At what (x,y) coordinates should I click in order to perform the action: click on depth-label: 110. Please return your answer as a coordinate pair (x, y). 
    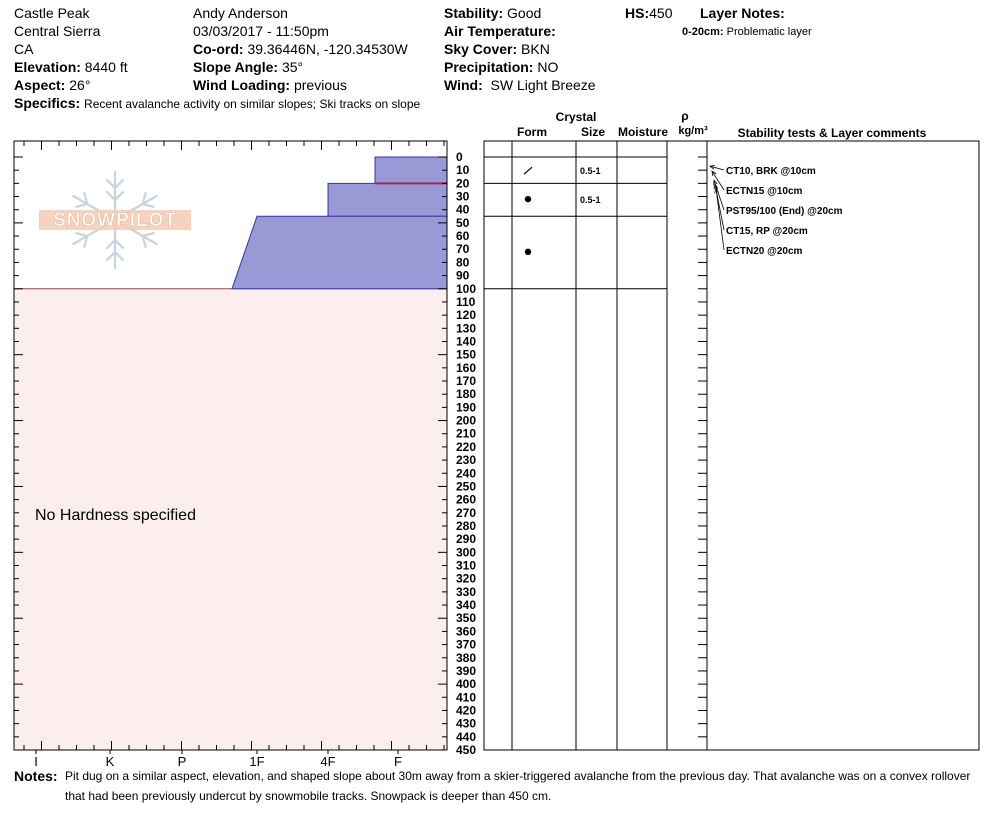
    Looking at the image, I should click on (466, 302).